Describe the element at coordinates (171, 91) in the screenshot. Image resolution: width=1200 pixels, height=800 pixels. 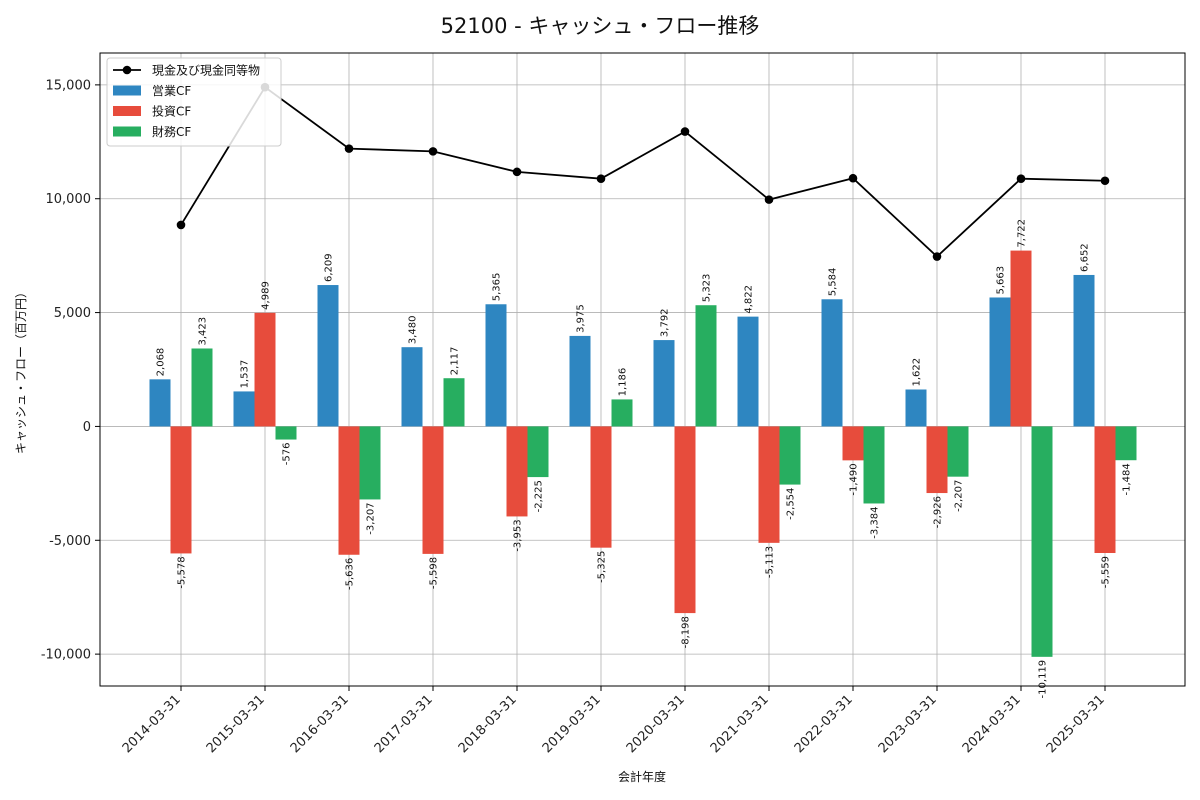
I see `legend-label: 営業CF` at that location.